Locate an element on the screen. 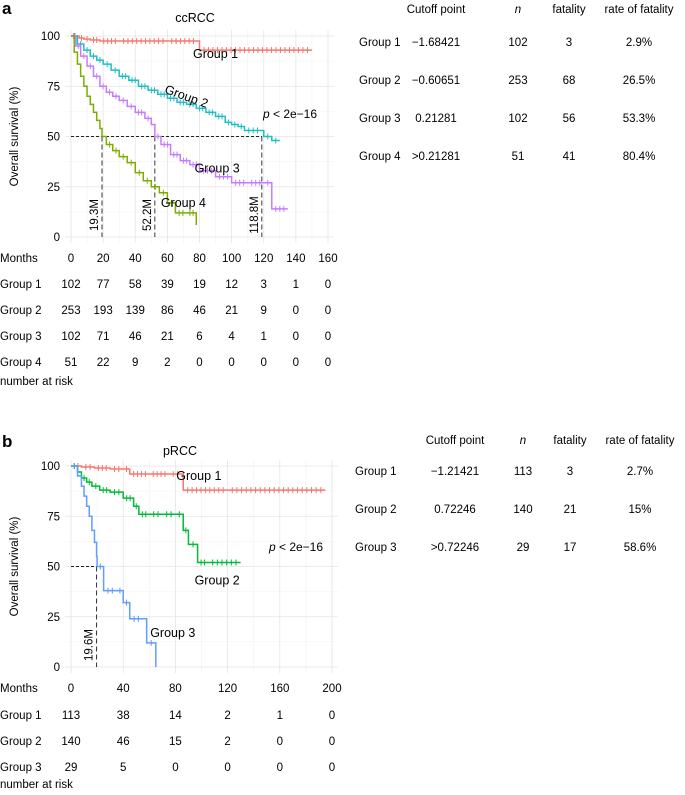 The height and width of the screenshot is (795, 685). risk-cell: 3 is located at coordinates (264, 285).